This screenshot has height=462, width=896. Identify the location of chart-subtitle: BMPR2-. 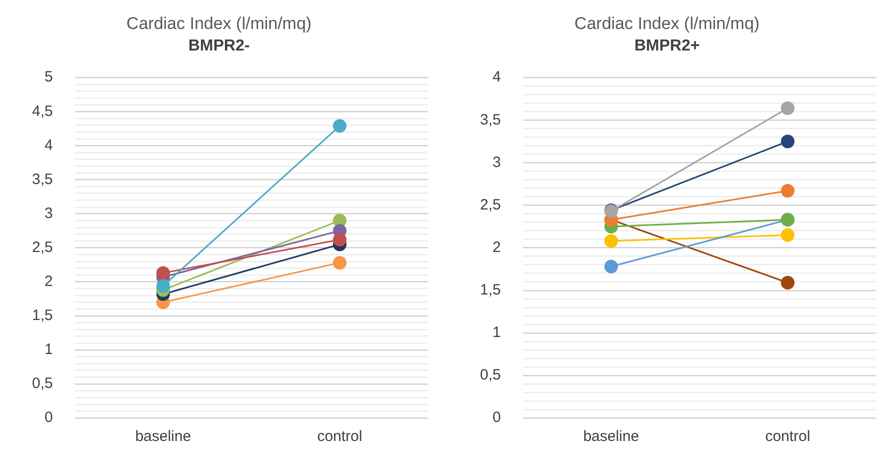
(219, 45).